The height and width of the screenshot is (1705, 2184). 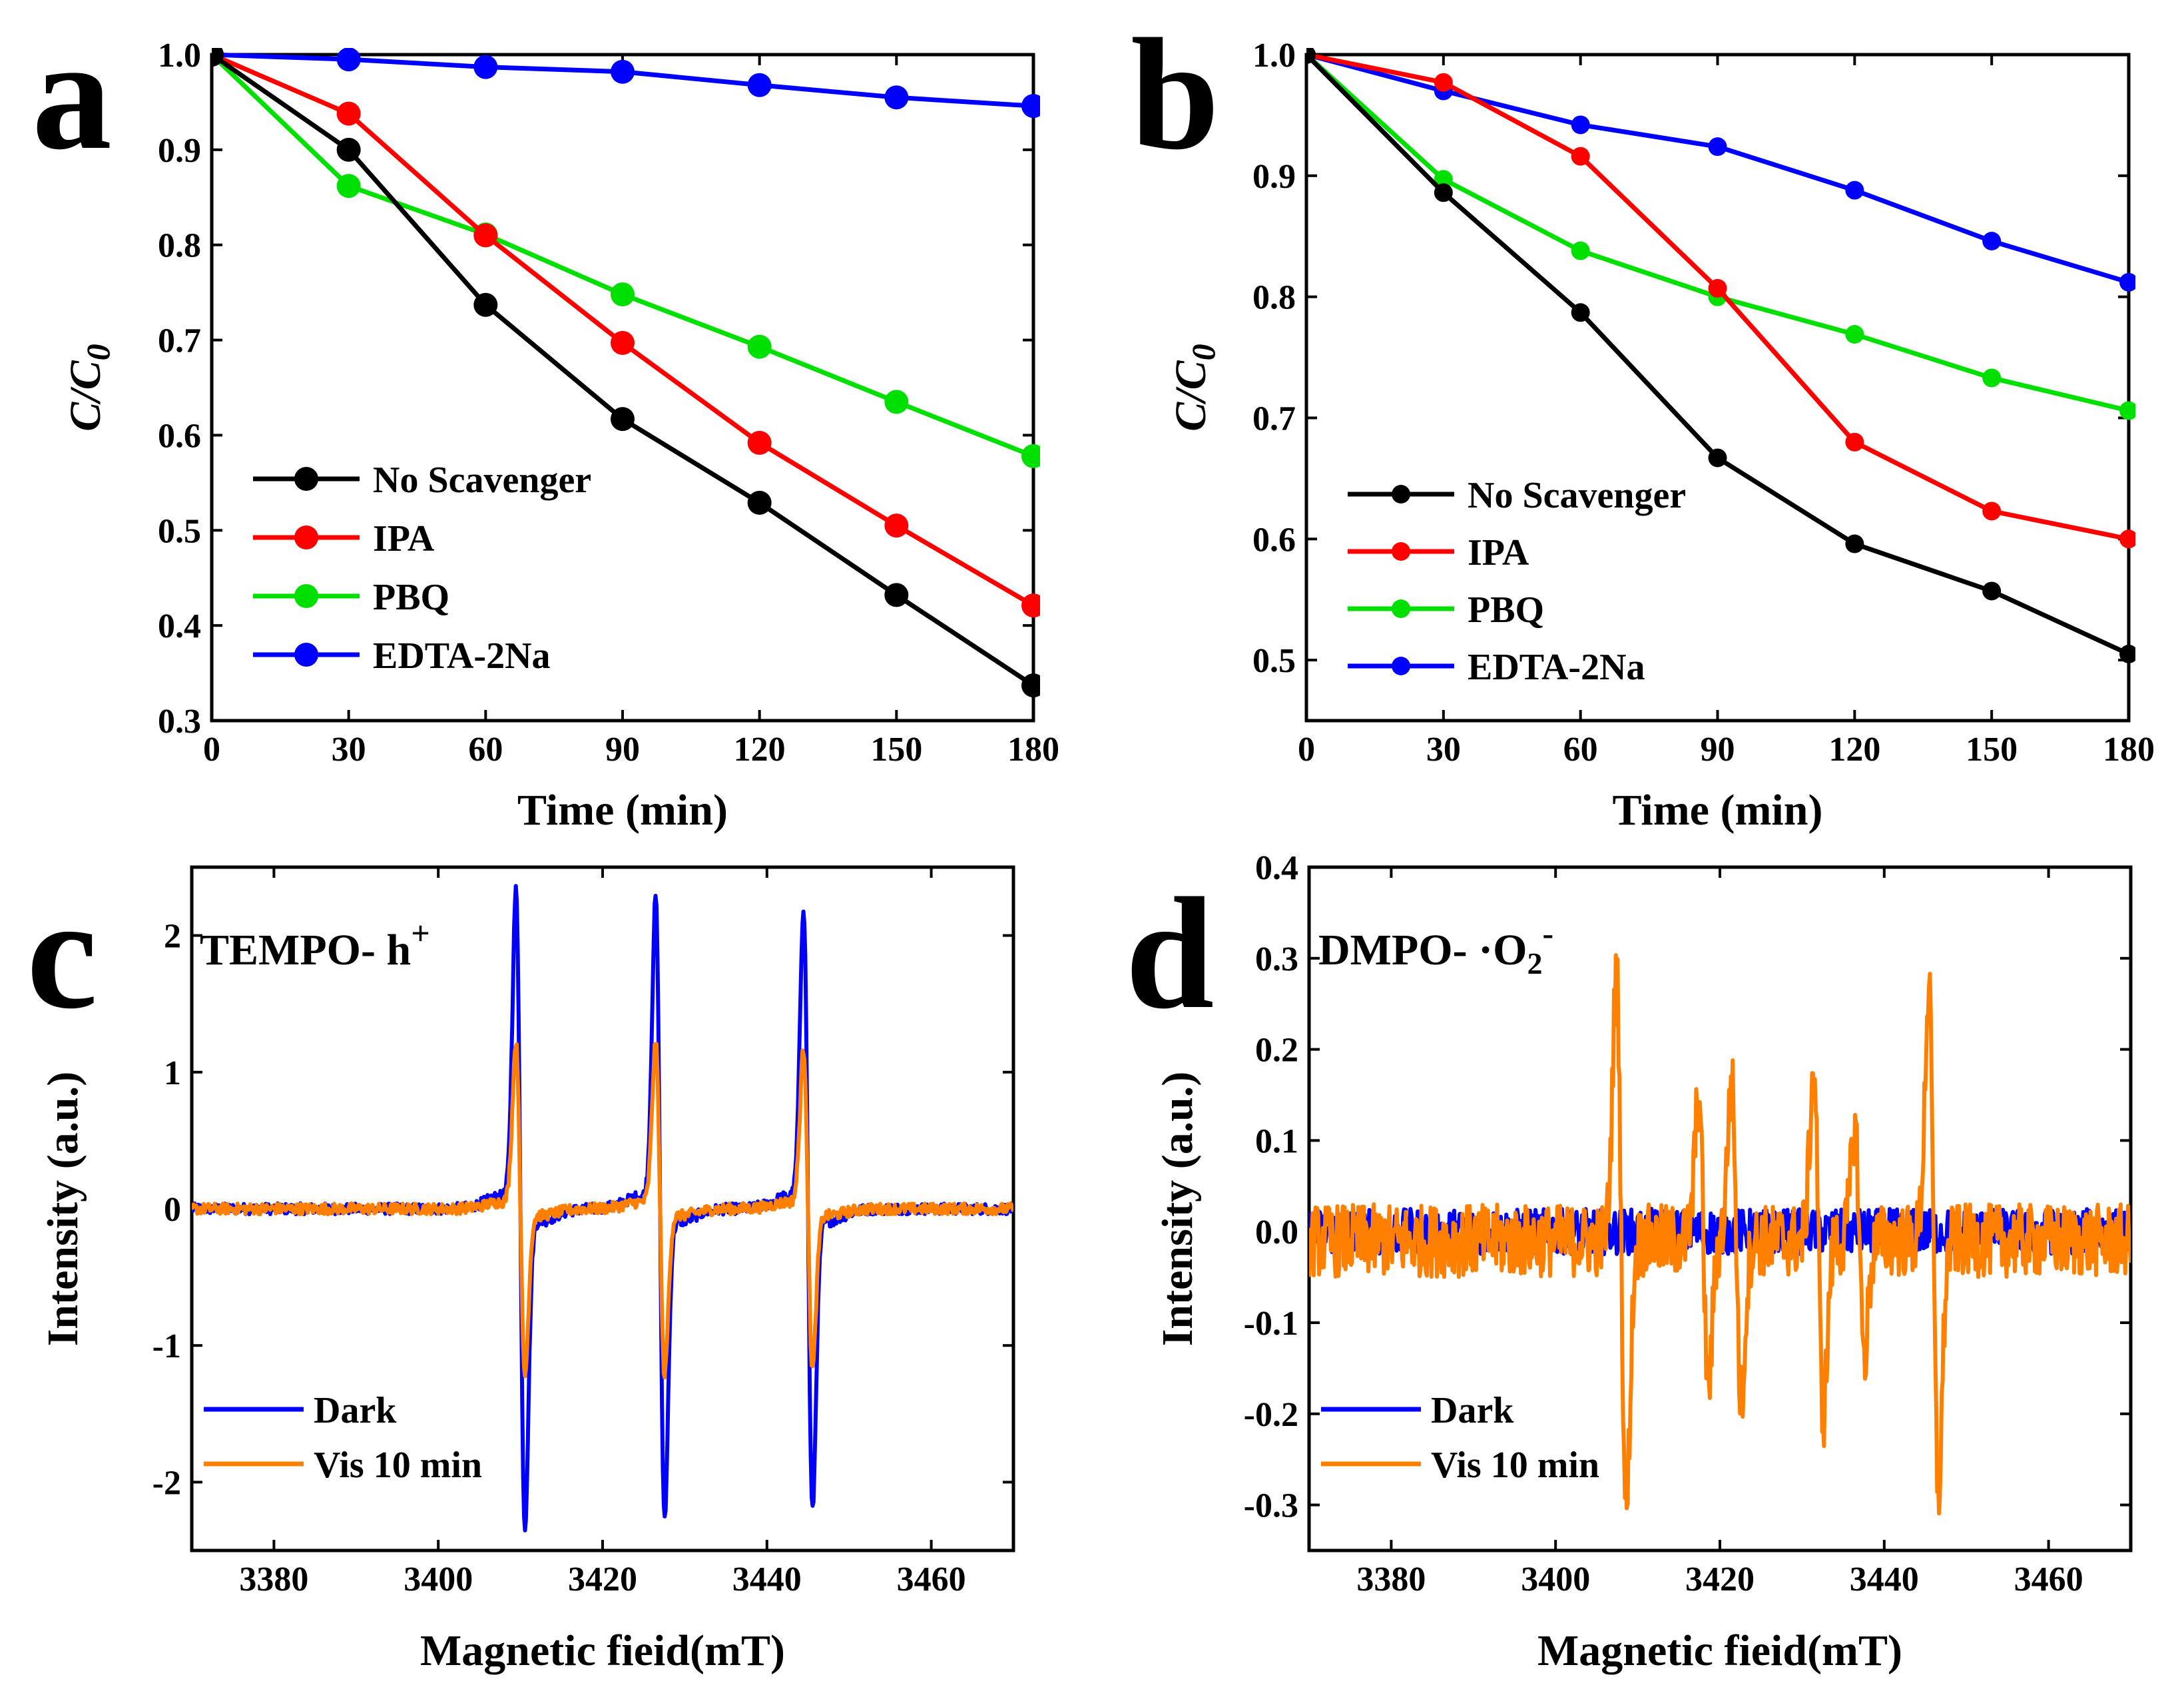 What do you see at coordinates (2129, 750) in the screenshot?
I see `x-tick-label: 180` at bounding box center [2129, 750].